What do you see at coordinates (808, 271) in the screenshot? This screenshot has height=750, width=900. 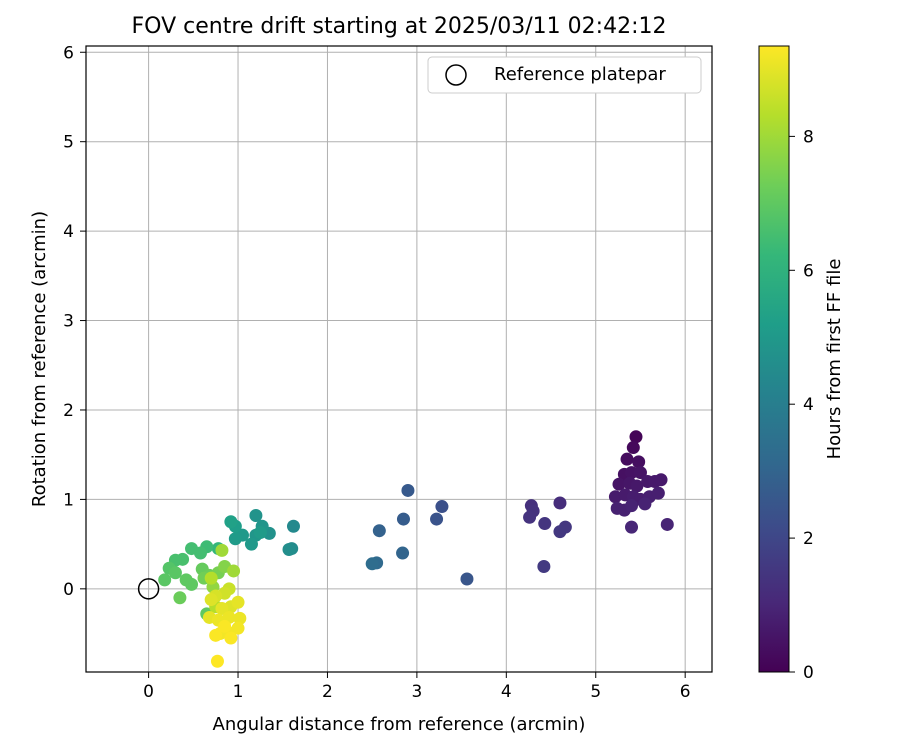 I see `colorbar-tick-label: 6` at bounding box center [808, 271].